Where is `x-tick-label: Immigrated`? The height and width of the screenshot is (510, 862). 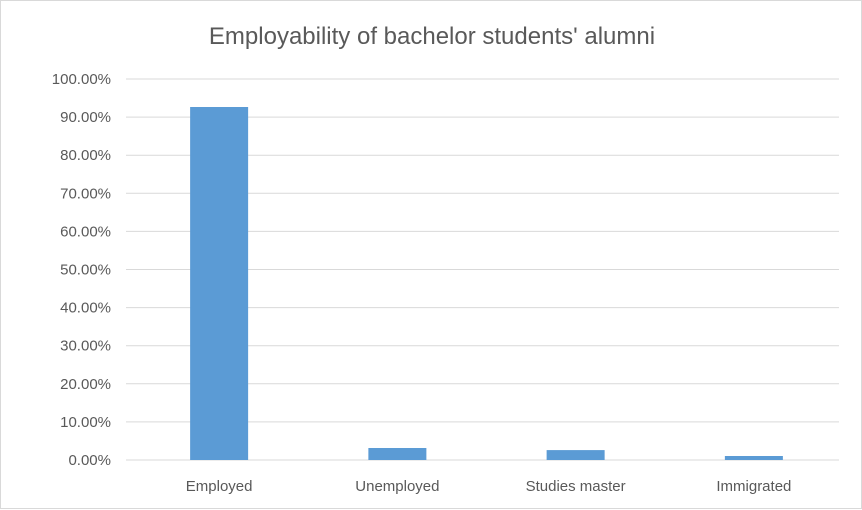 x-tick-label: Immigrated is located at coordinates (753, 486).